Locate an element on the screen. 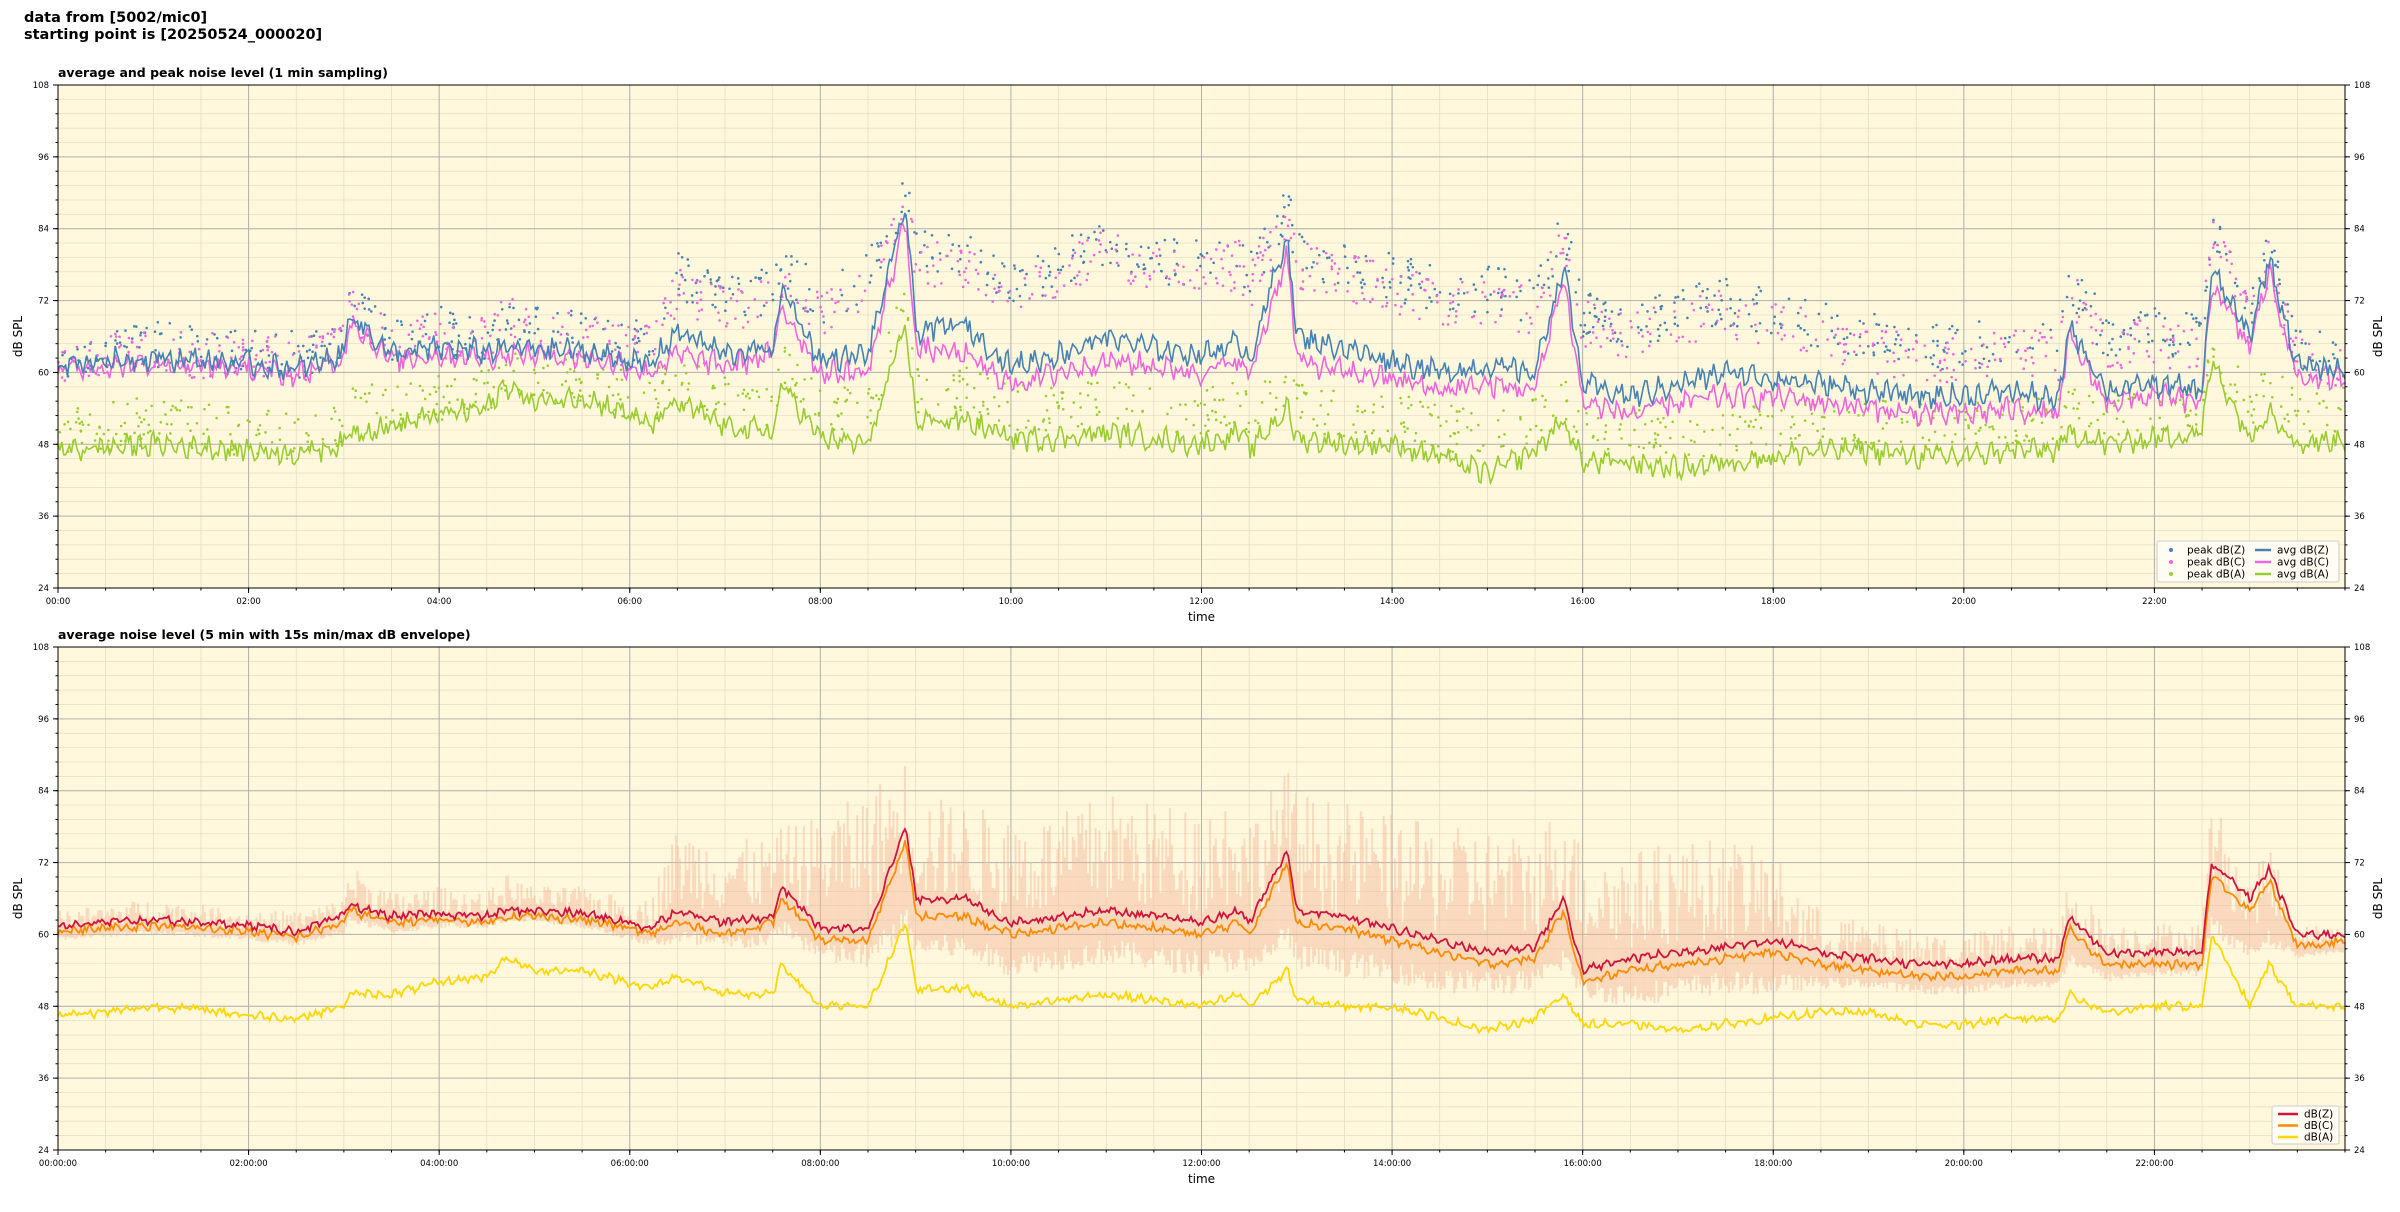 Image resolution: width=2400 pixels, height=1212 pixels. series-line-dba is located at coordinates (1201, 979).